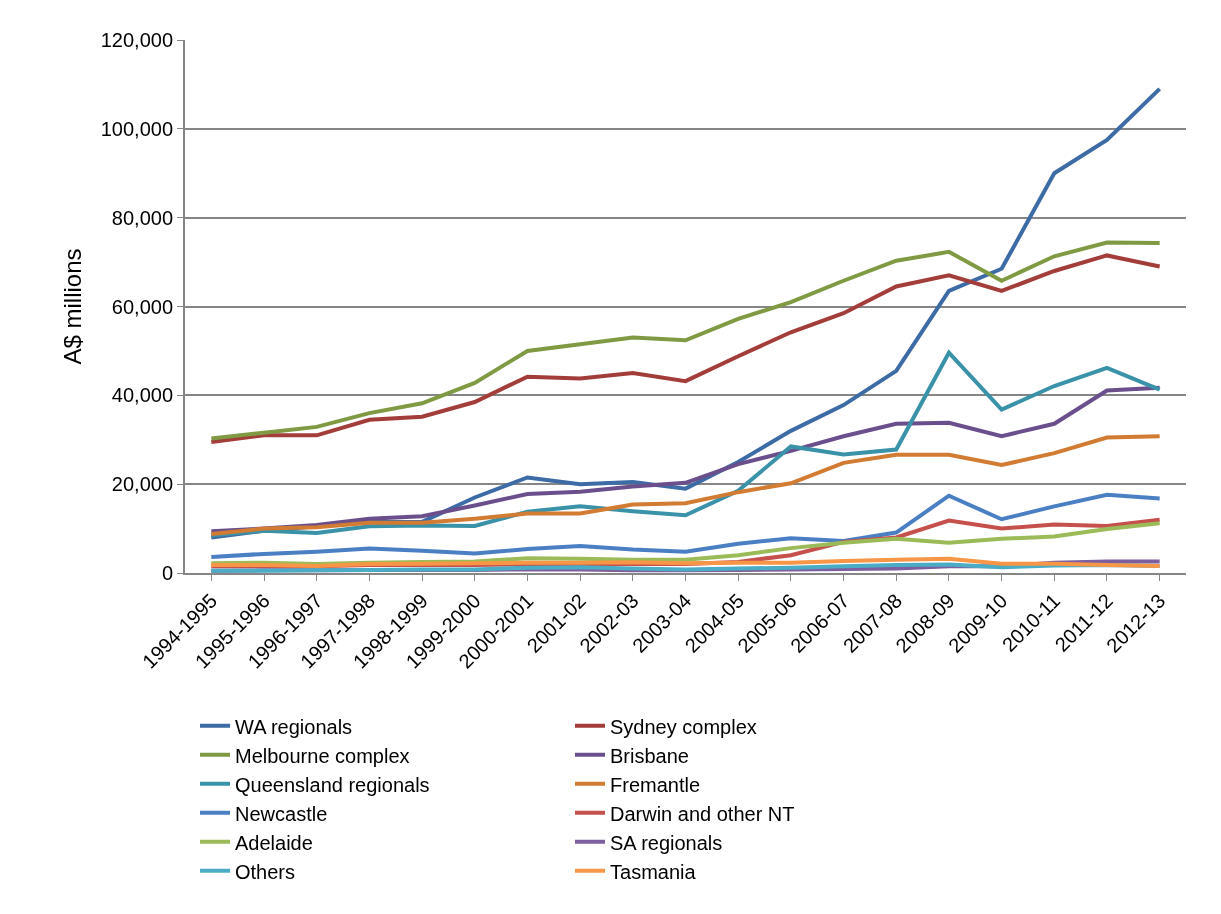 The height and width of the screenshot is (914, 1221). What do you see at coordinates (702, 813) in the screenshot?
I see `legend-label: Darwin and other NT` at bounding box center [702, 813].